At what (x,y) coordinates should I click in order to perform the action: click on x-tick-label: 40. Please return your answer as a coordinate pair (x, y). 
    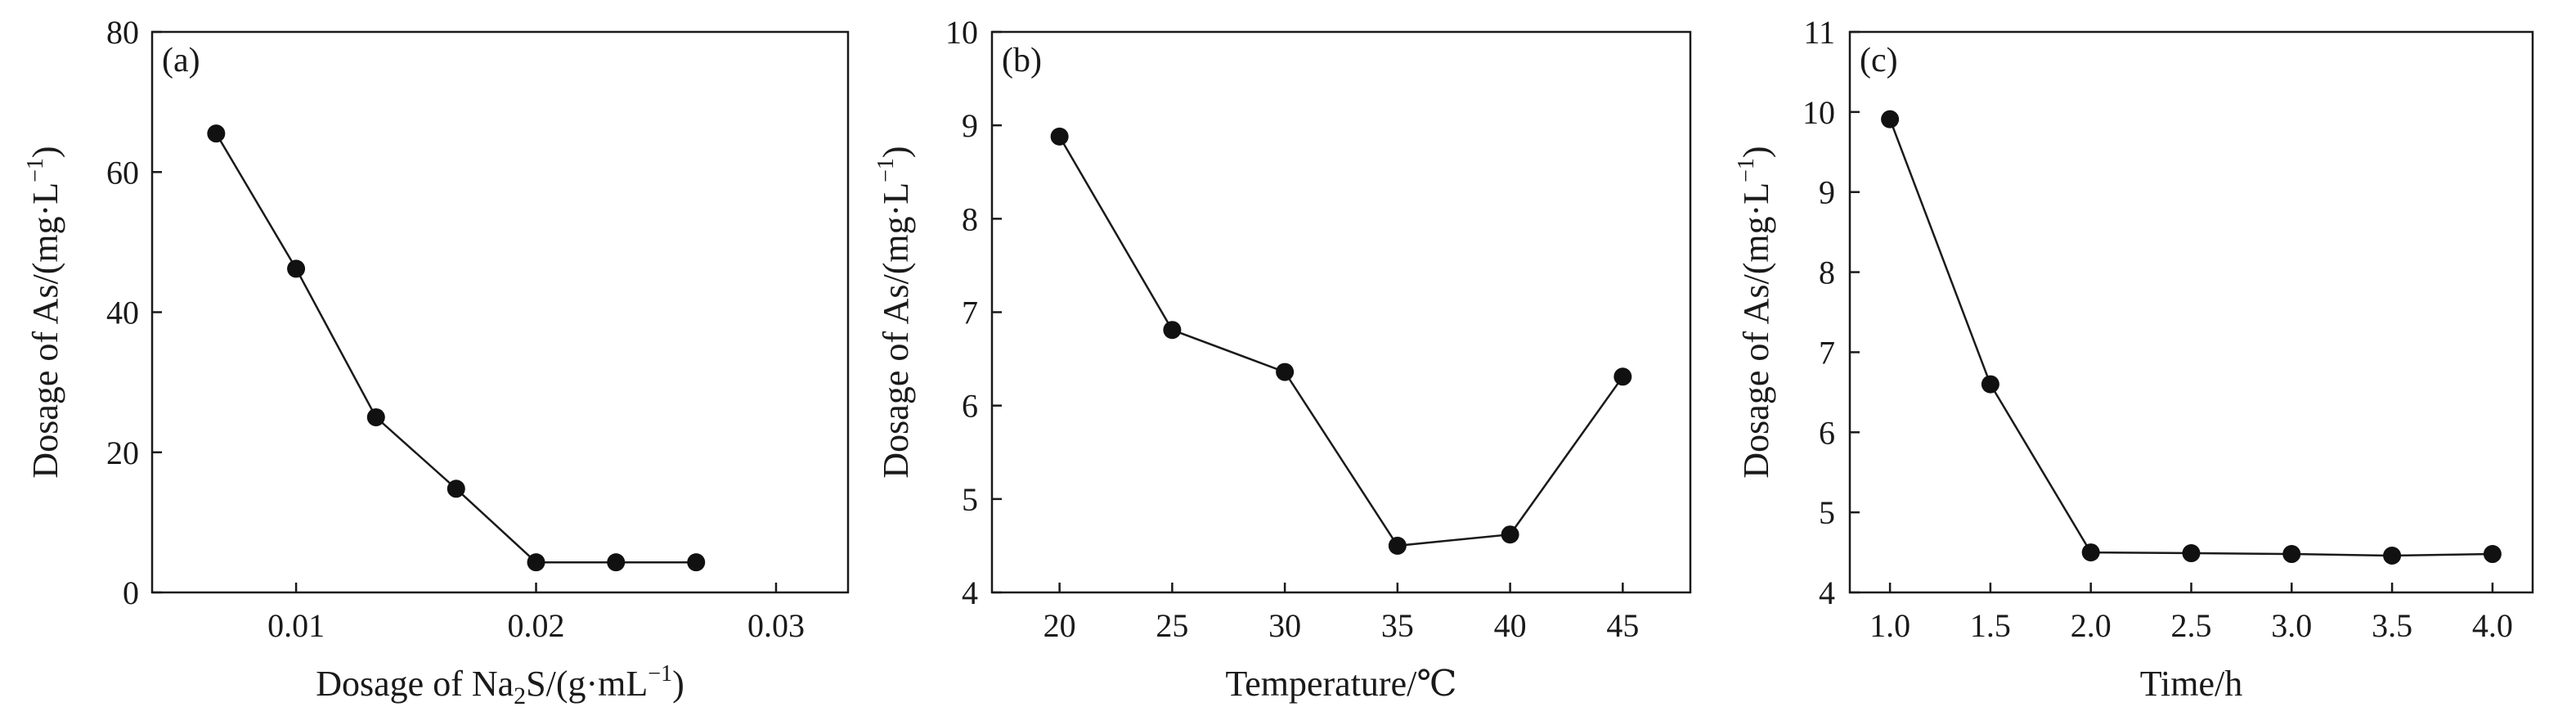
    Looking at the image, I should click on (1510, 625).